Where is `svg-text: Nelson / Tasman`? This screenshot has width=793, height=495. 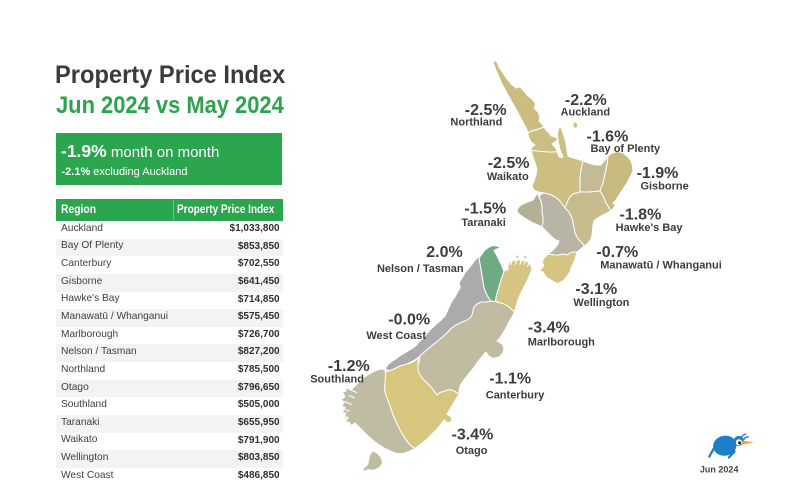
svg-text: Nelson / Tasman is located at coordinates (420, 269).